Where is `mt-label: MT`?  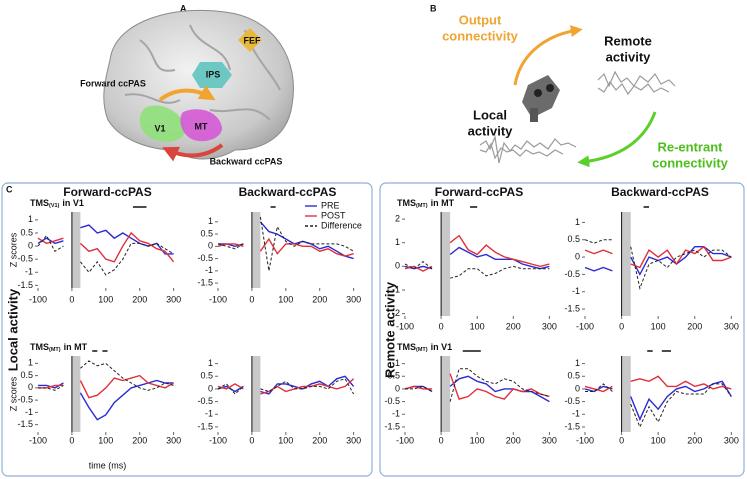 mt-label: MT is located at coordinates (201, 126).